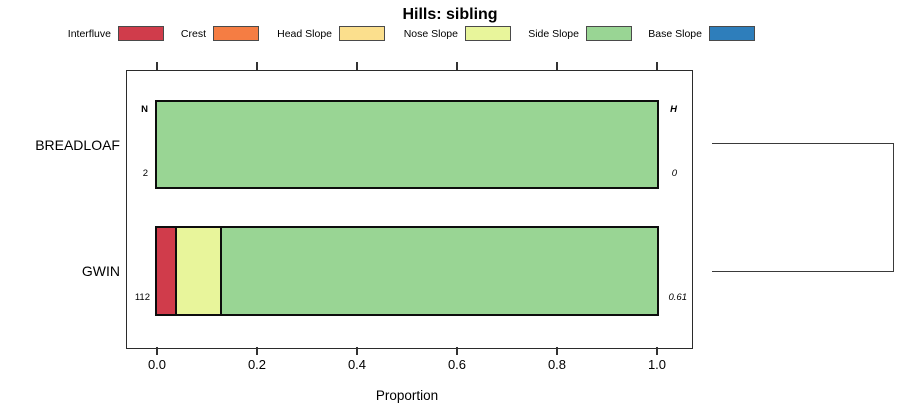  What do you see at coordinates (157, 364) in the screenshot?
I see `x-tick-label: 0.0` at bounding box center [157, 364].